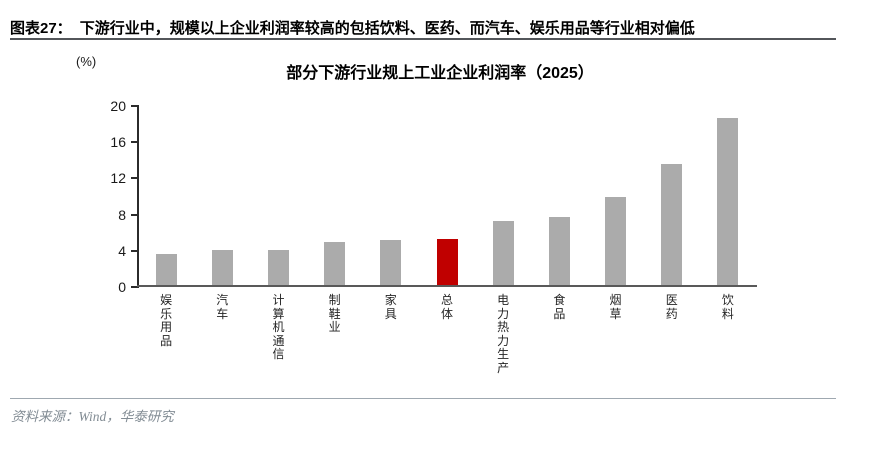 The height and width of the screenshot is (449, 884). What do you see at coordinates (423, 39) in the screenshot?
I see `header-divider-line` at bounding box center [423, 39].